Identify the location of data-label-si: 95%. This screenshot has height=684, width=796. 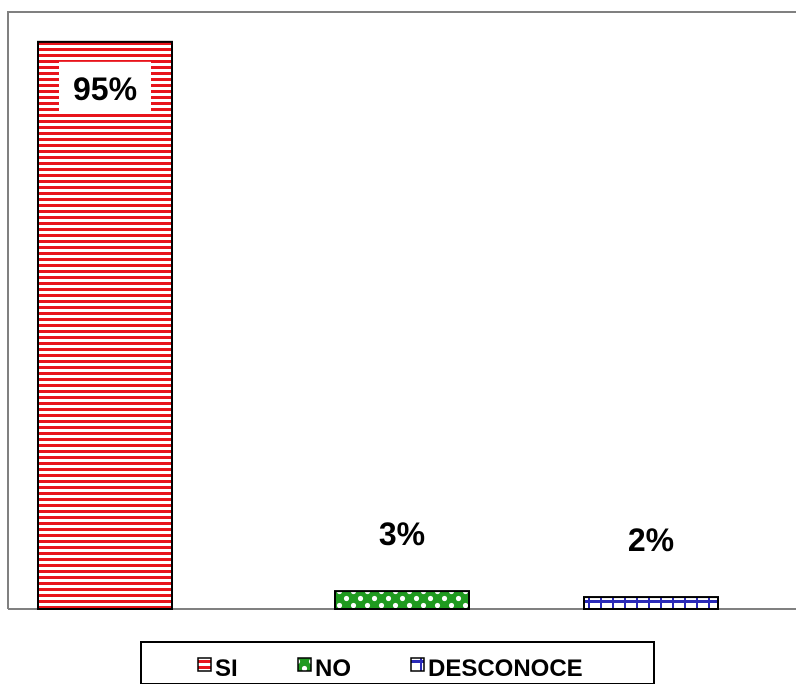
(105, 89).